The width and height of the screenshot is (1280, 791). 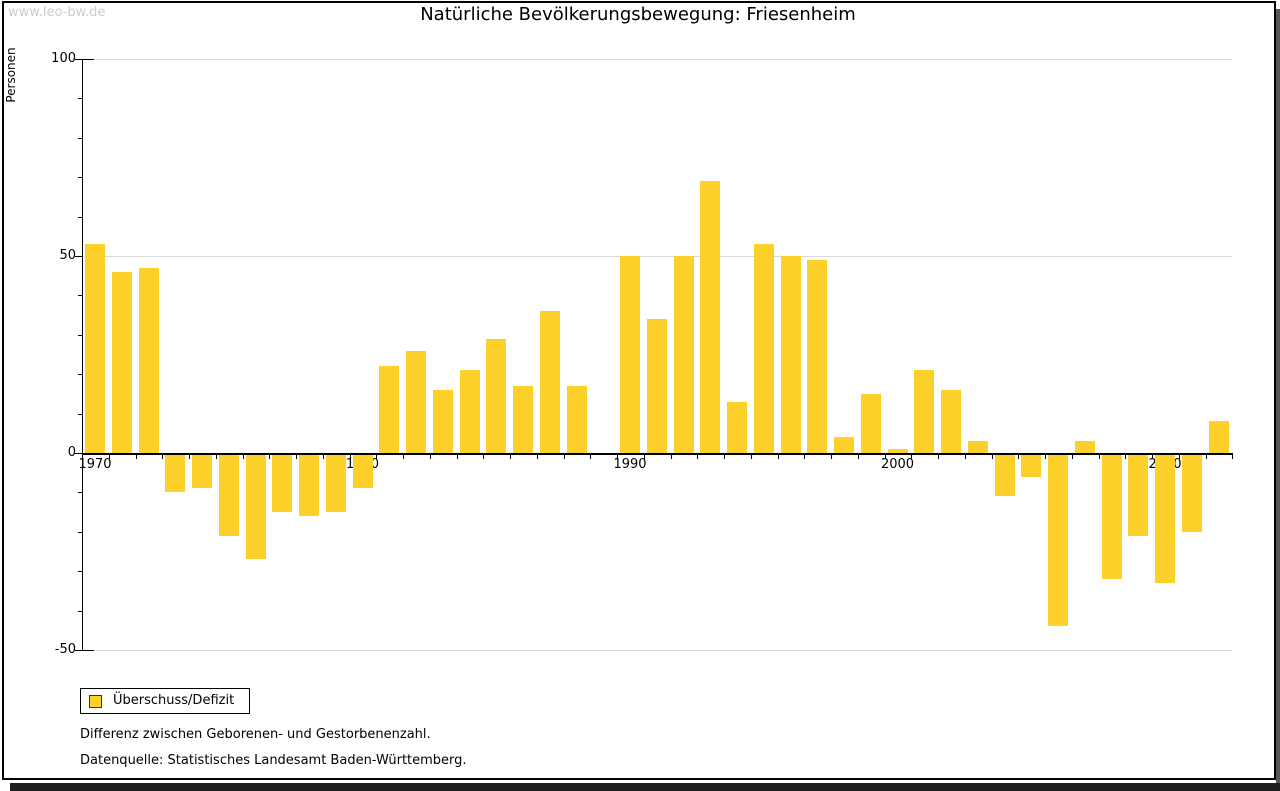 I want to click on bar-1999, so click(x=870, y=423).